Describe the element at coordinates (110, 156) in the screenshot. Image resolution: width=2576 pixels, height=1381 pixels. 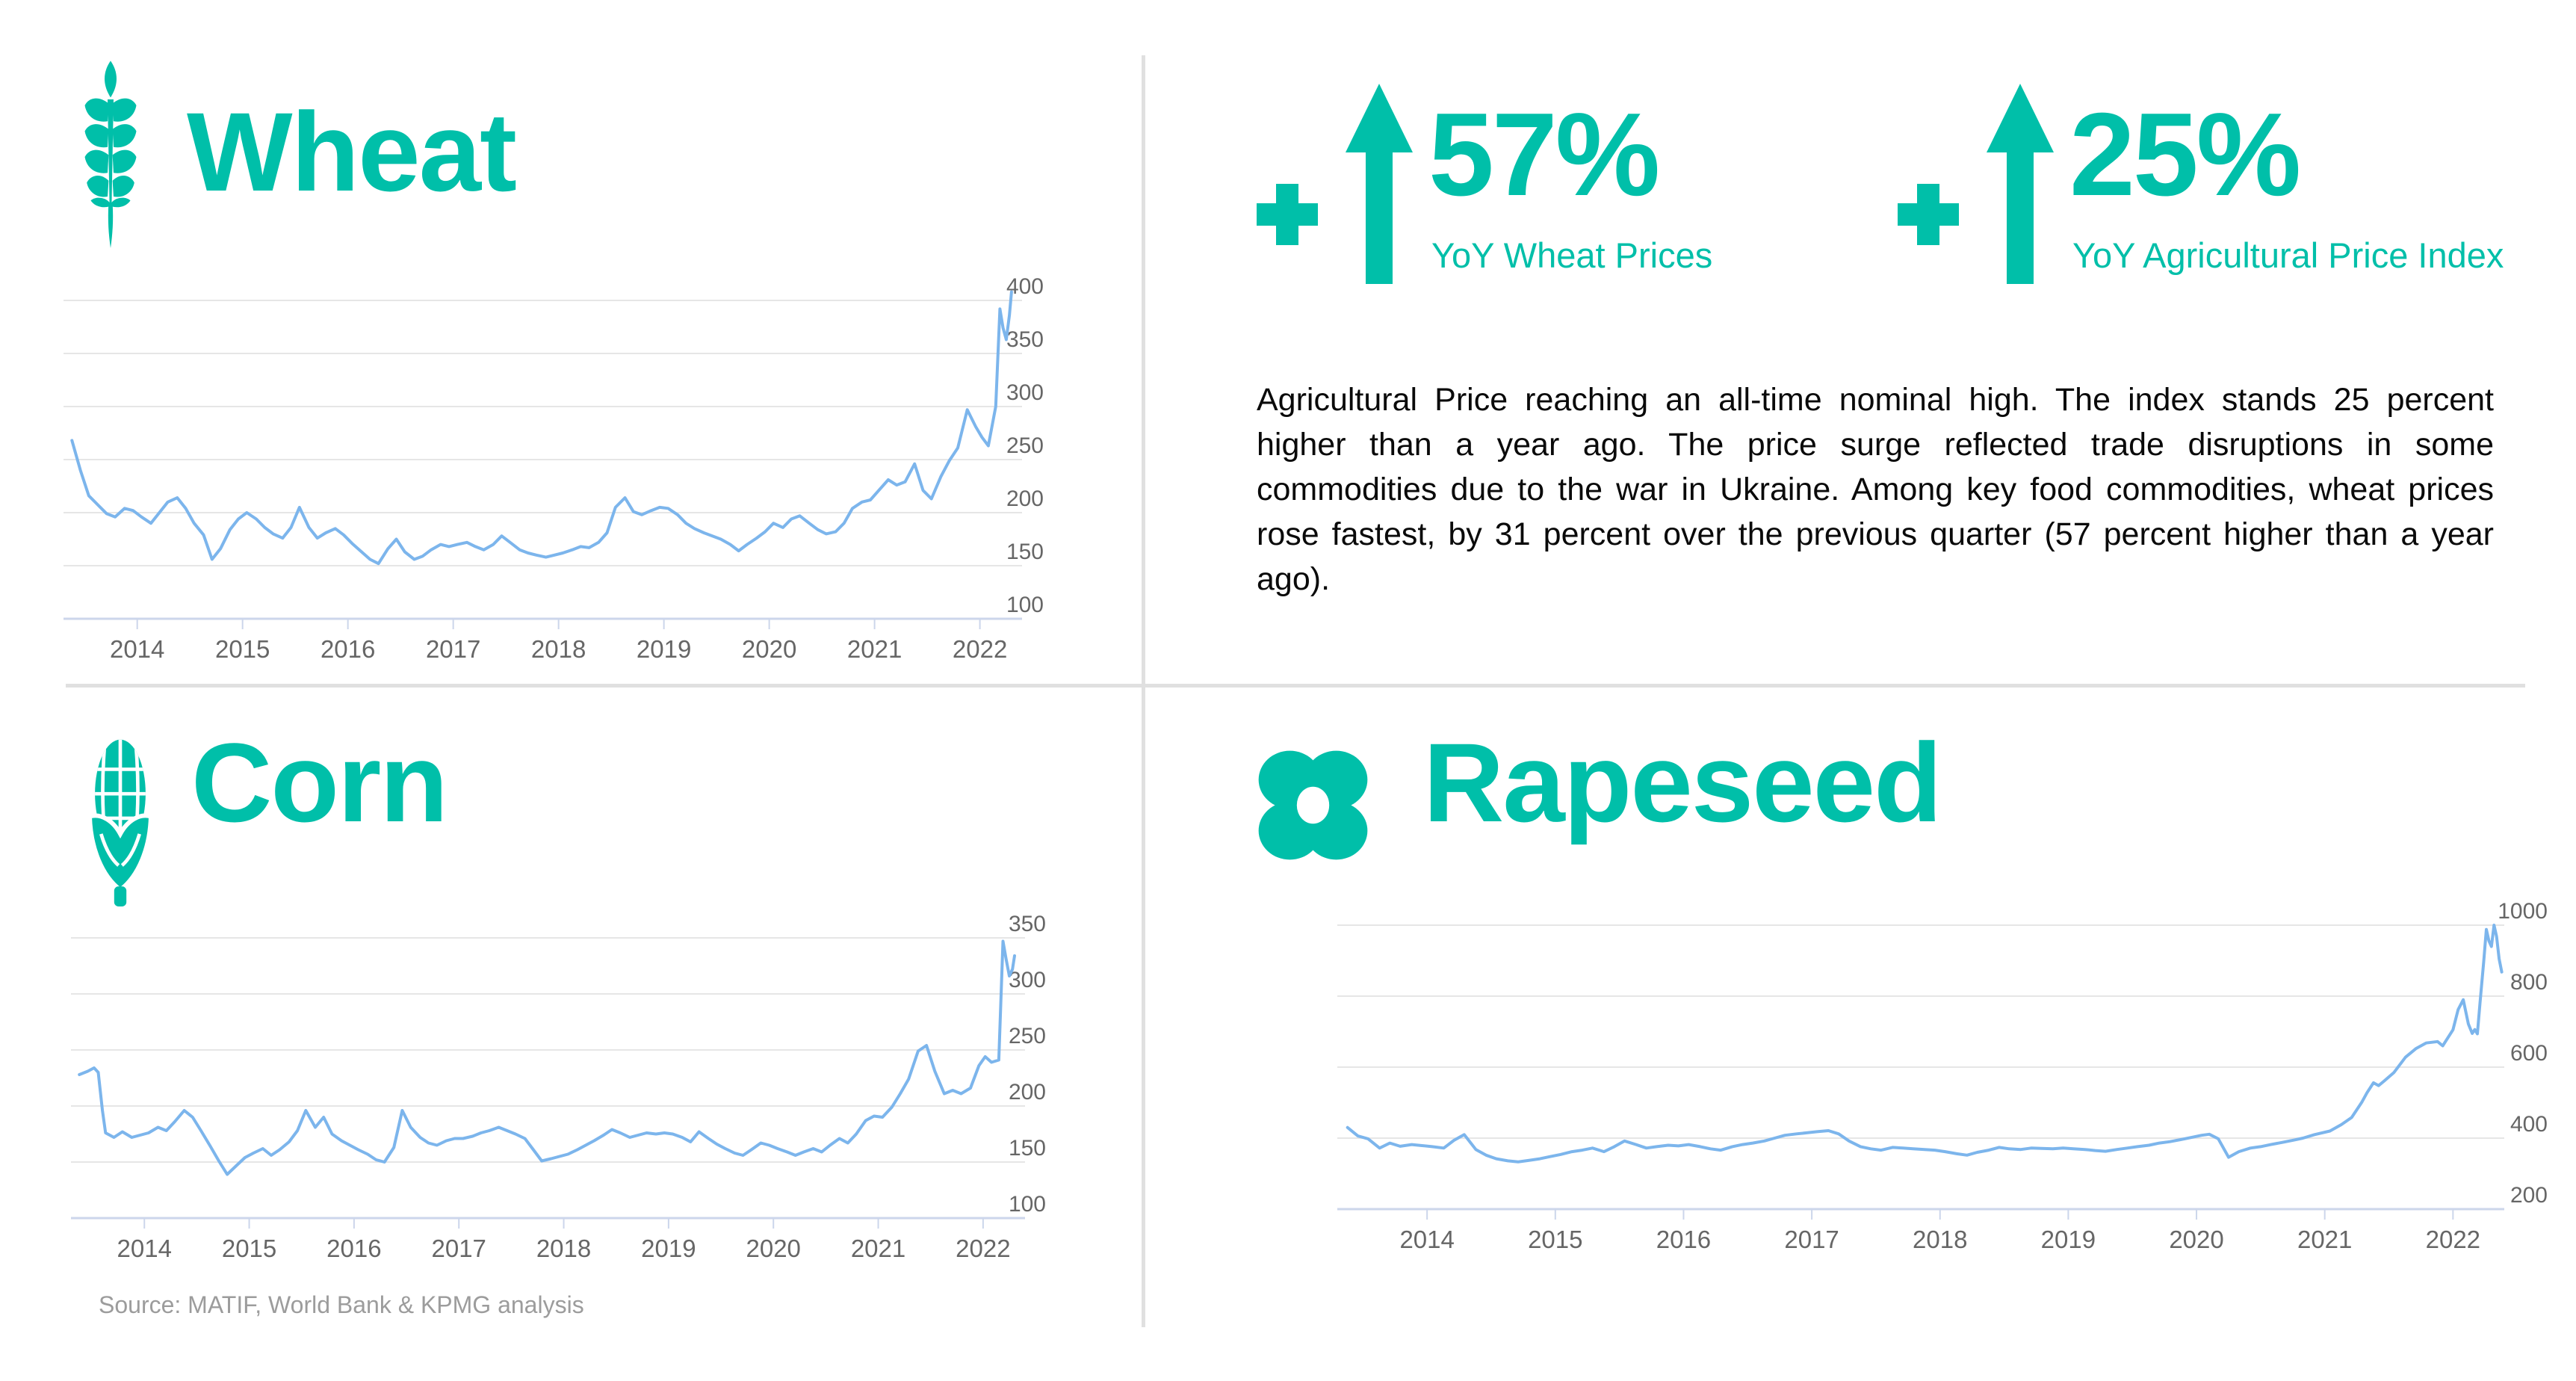
I see `wheat-icon` at that location.